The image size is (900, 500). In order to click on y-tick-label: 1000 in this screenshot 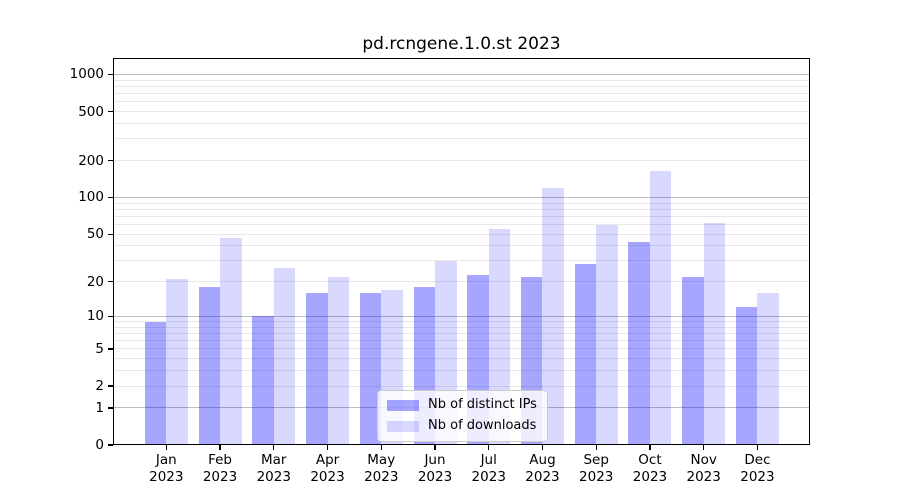, I will do `click(86, 74)`.